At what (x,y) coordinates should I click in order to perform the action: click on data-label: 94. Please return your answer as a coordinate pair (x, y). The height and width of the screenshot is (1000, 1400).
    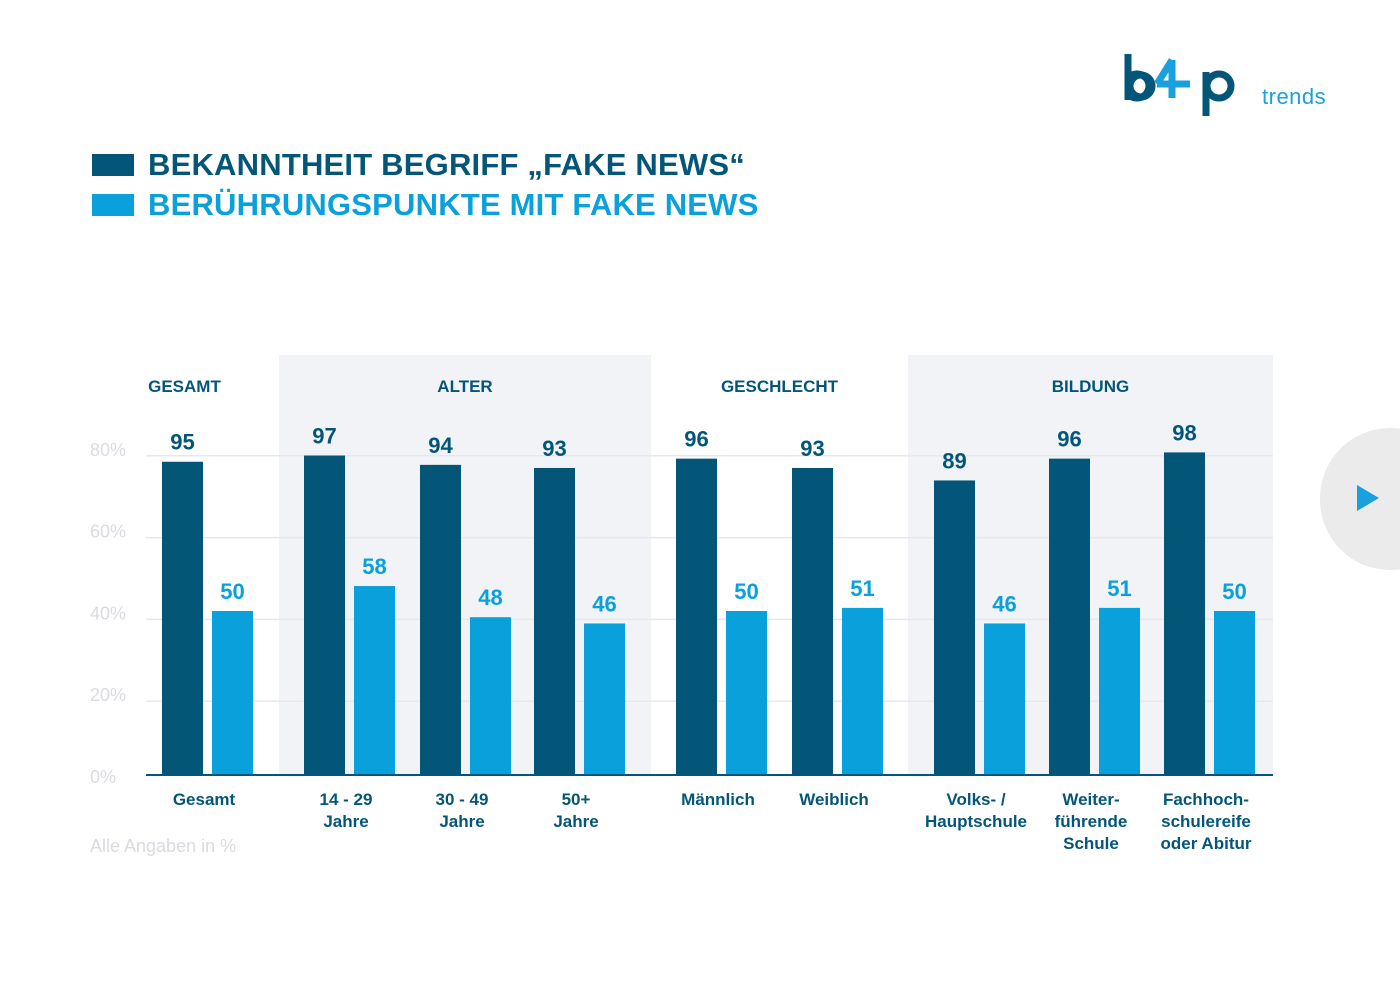
    Looking at the image, I should click on (440, 445).